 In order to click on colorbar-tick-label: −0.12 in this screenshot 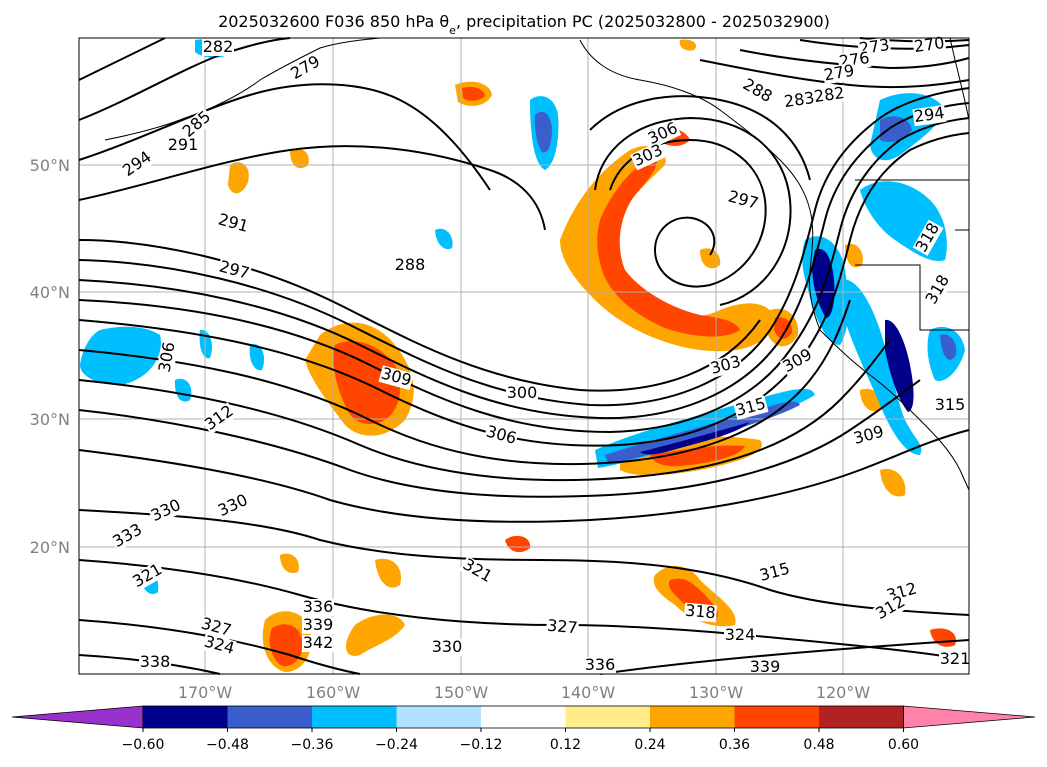, I will do `click(481, 745)`.